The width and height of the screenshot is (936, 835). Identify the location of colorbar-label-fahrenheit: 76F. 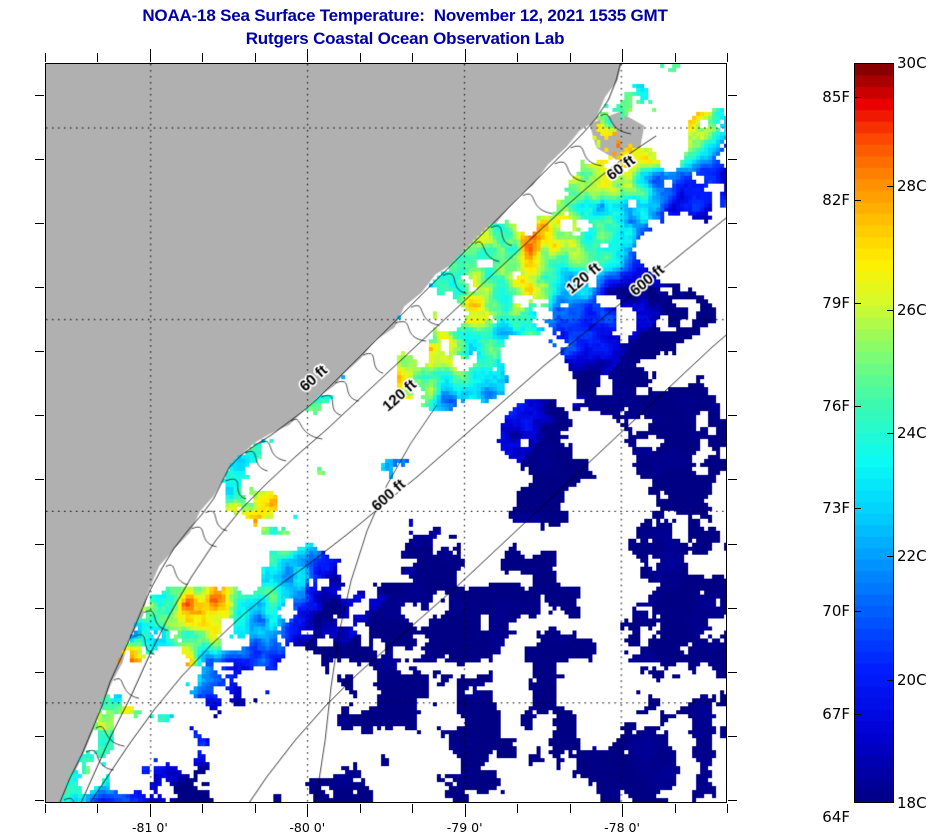
(836, 405).